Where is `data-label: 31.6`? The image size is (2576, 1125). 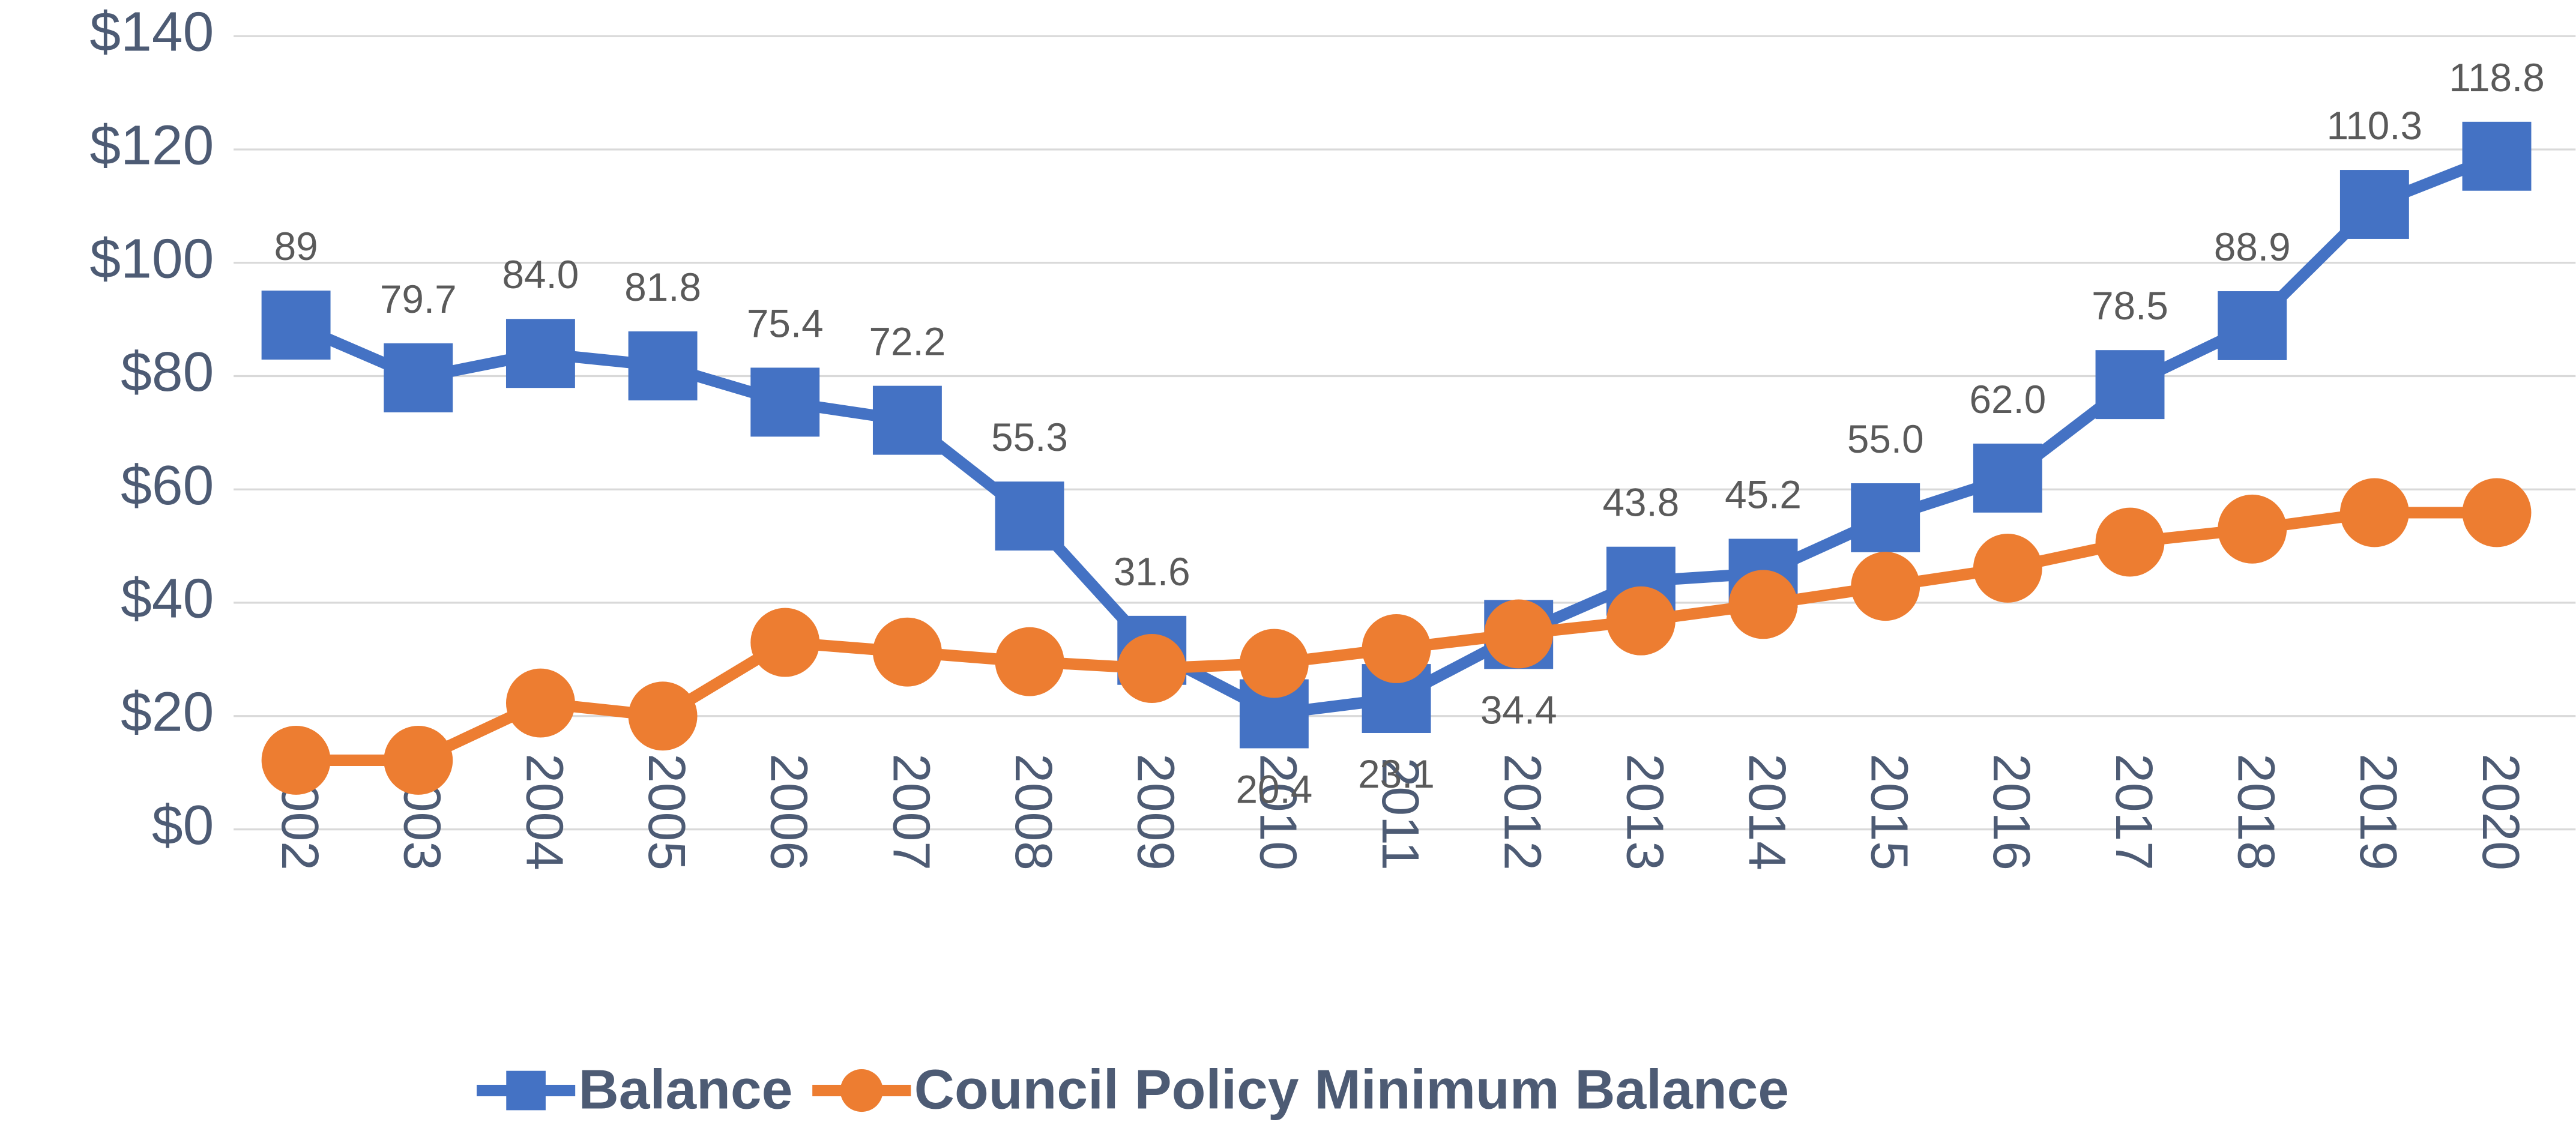
data-label: 31.6 is located at coordinates (1152, 572).